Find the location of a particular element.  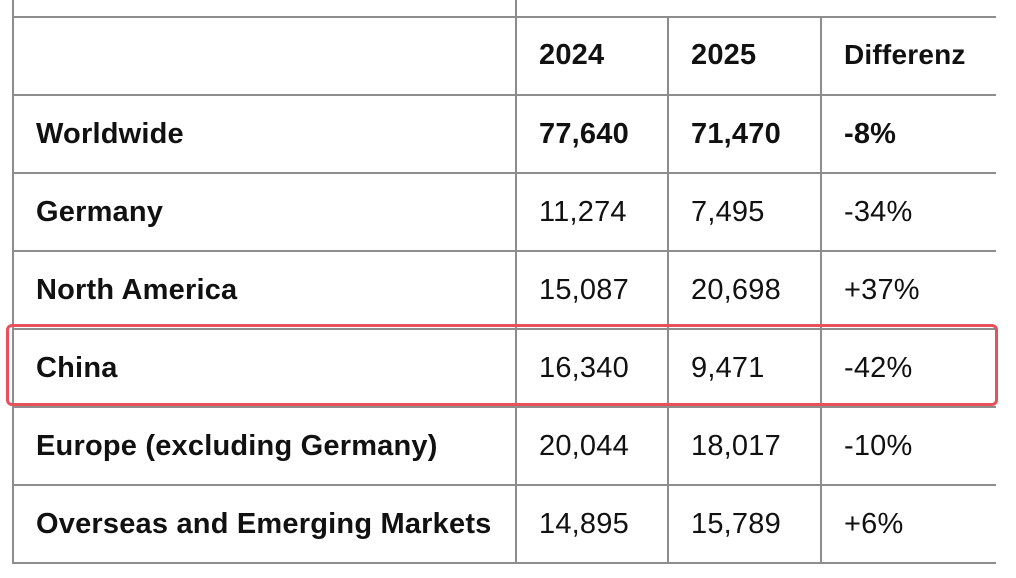

value-2025-cell: 71,470 is located at coordinates (743, 134).